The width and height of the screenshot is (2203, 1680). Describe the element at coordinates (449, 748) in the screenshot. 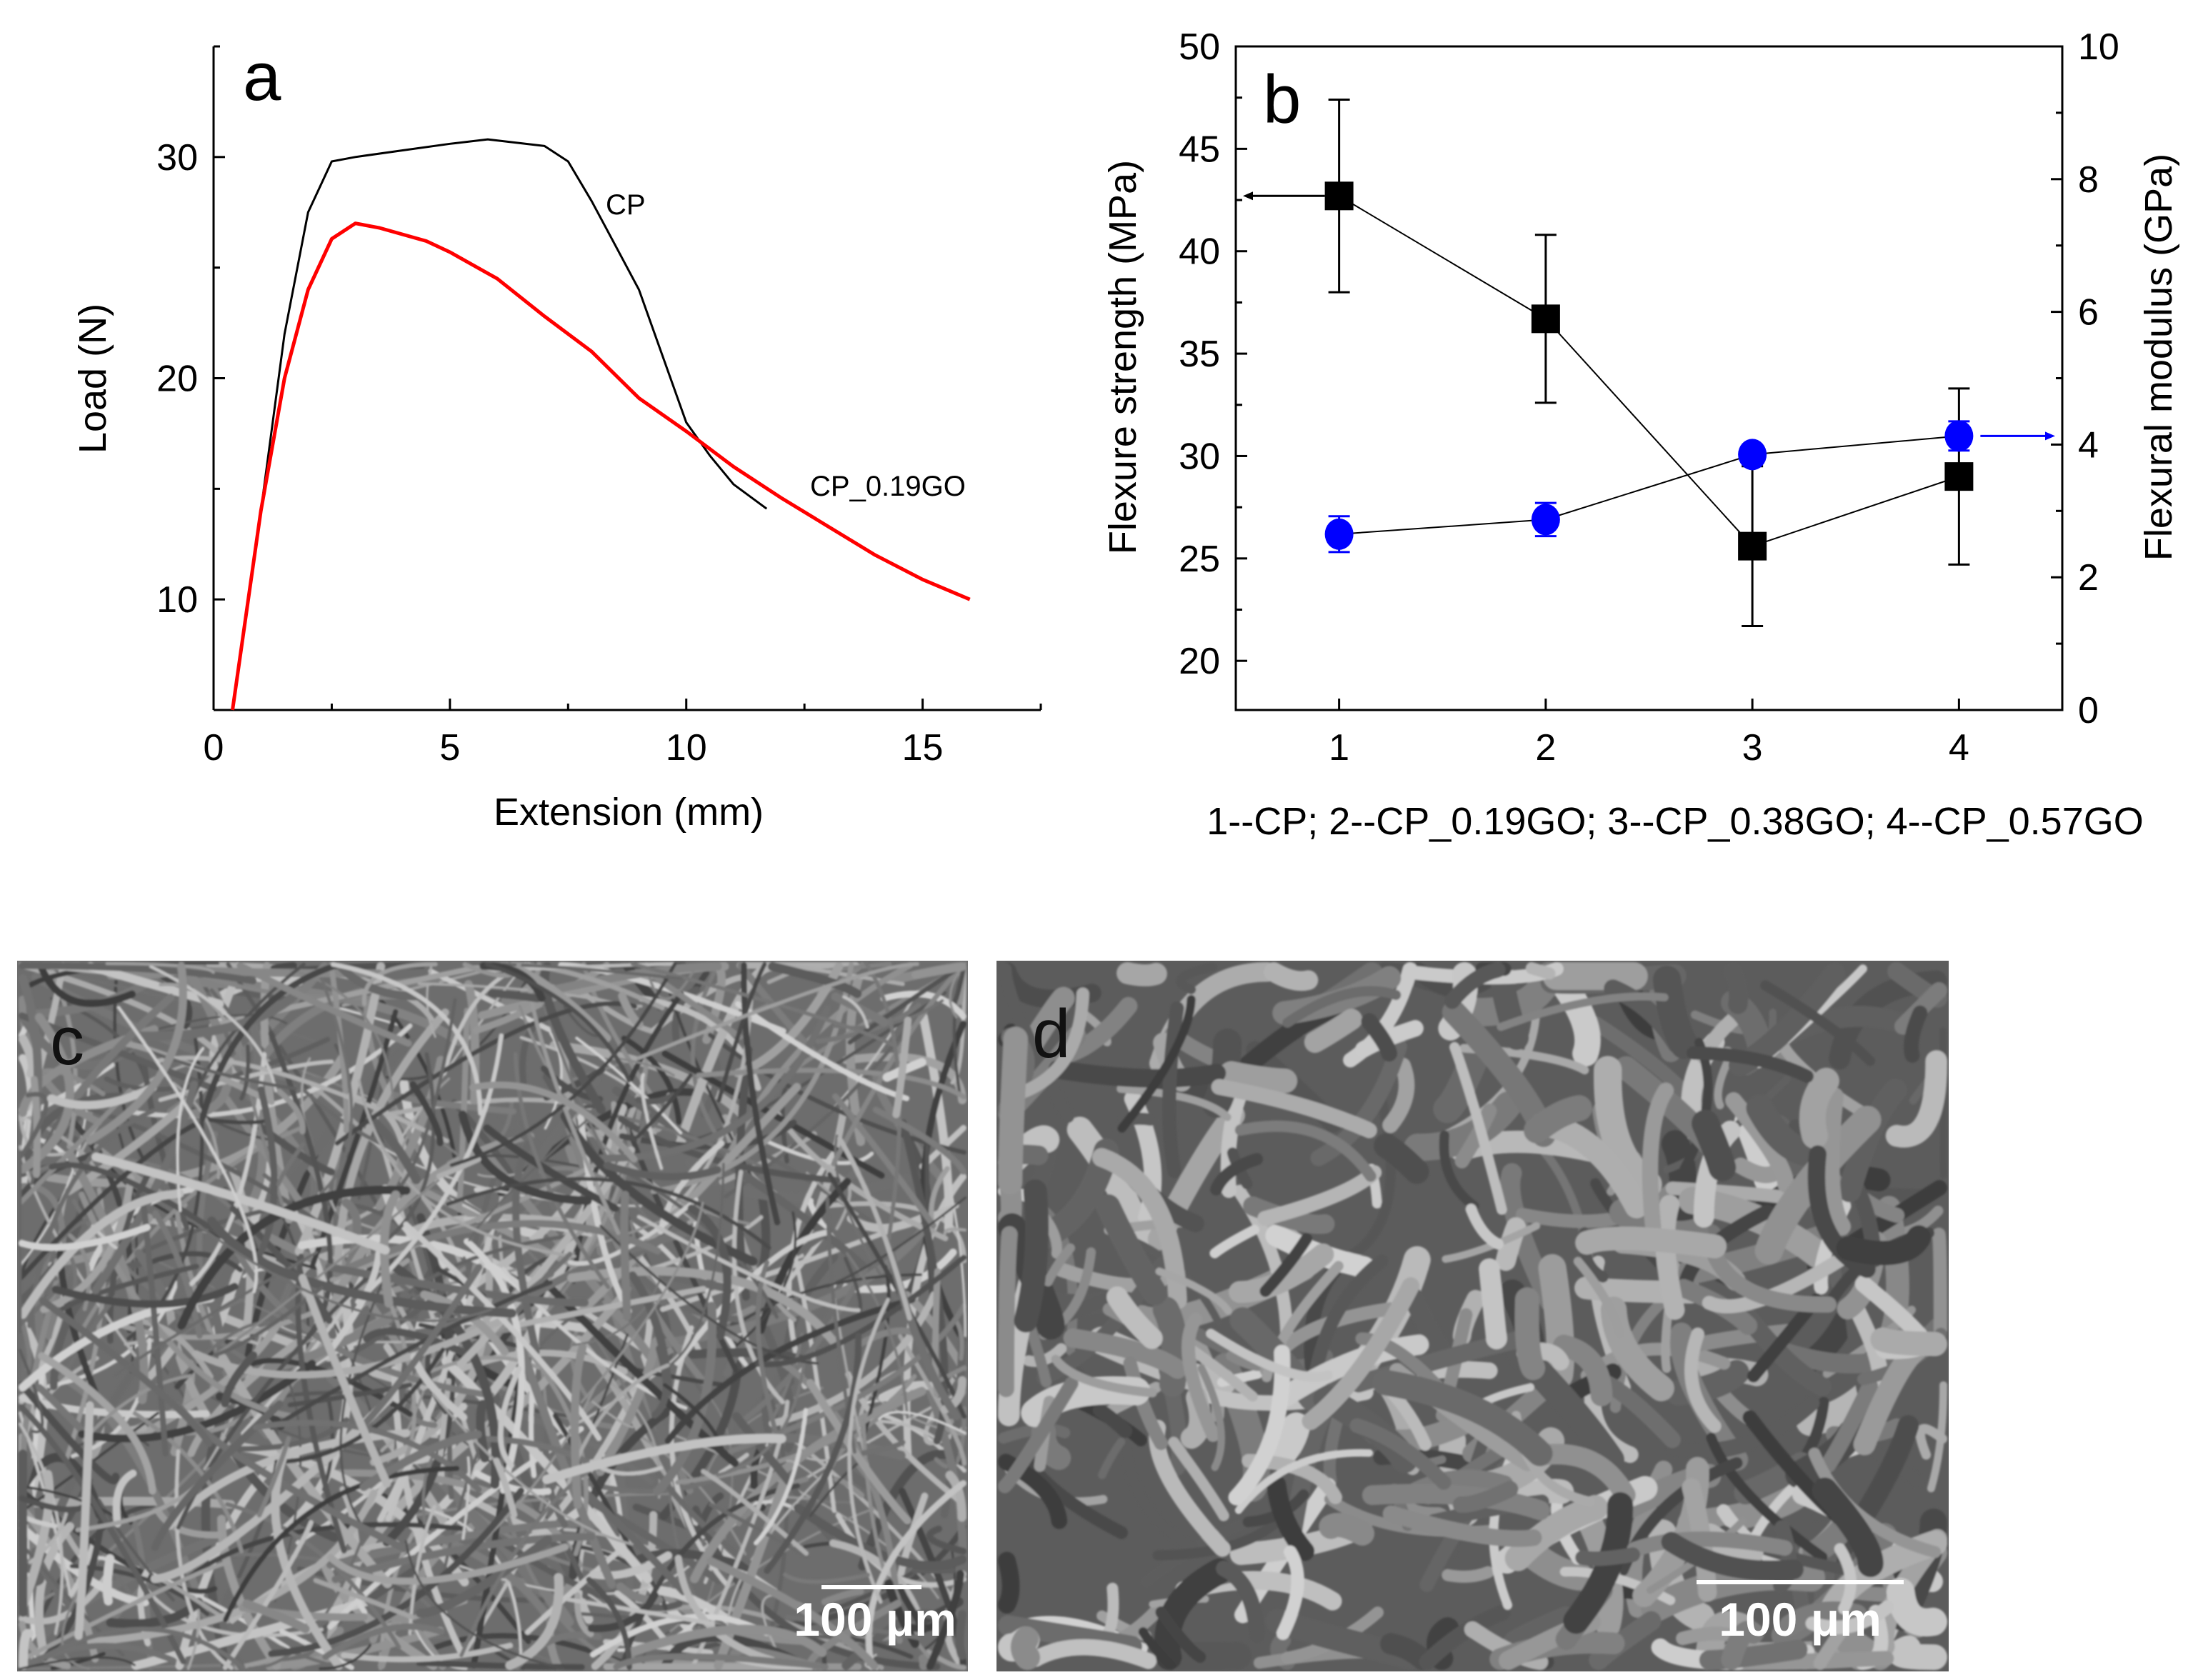

I see `x-tick-label-a: 5` at that location.